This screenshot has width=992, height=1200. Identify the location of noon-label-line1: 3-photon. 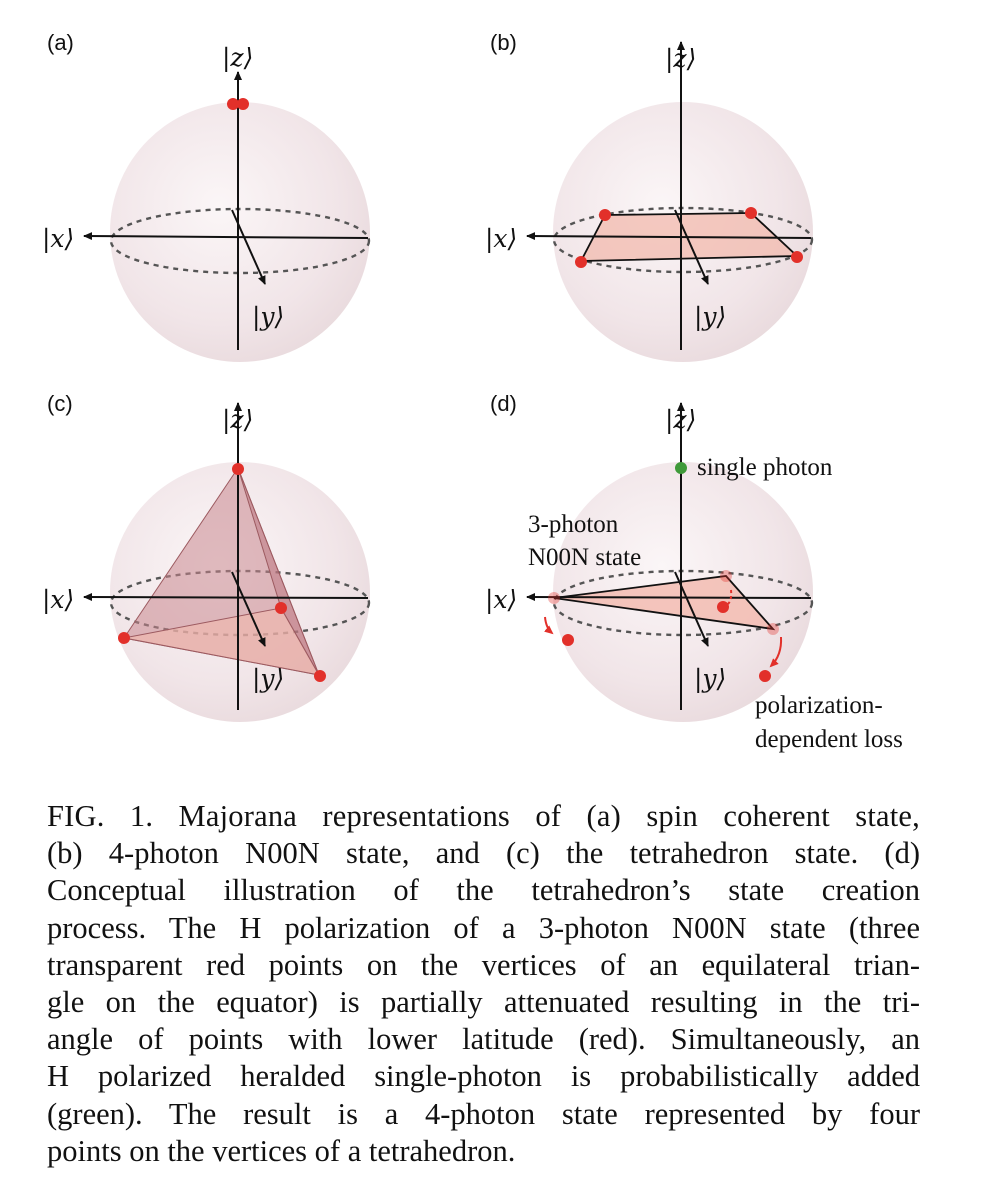
(573, 524).